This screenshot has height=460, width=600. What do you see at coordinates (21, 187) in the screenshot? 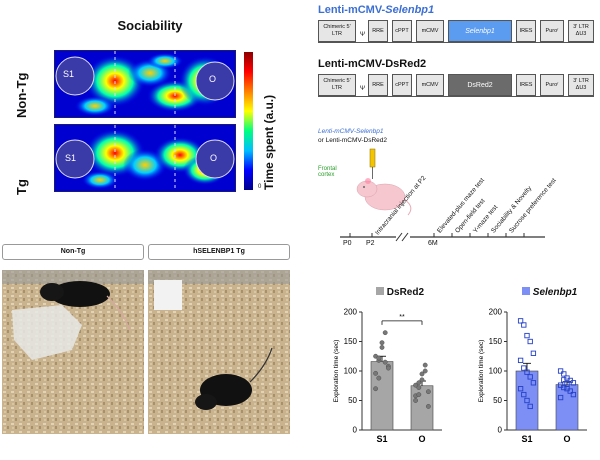
I see `row-label-tg: Tg` at bounding box center [21, 187].